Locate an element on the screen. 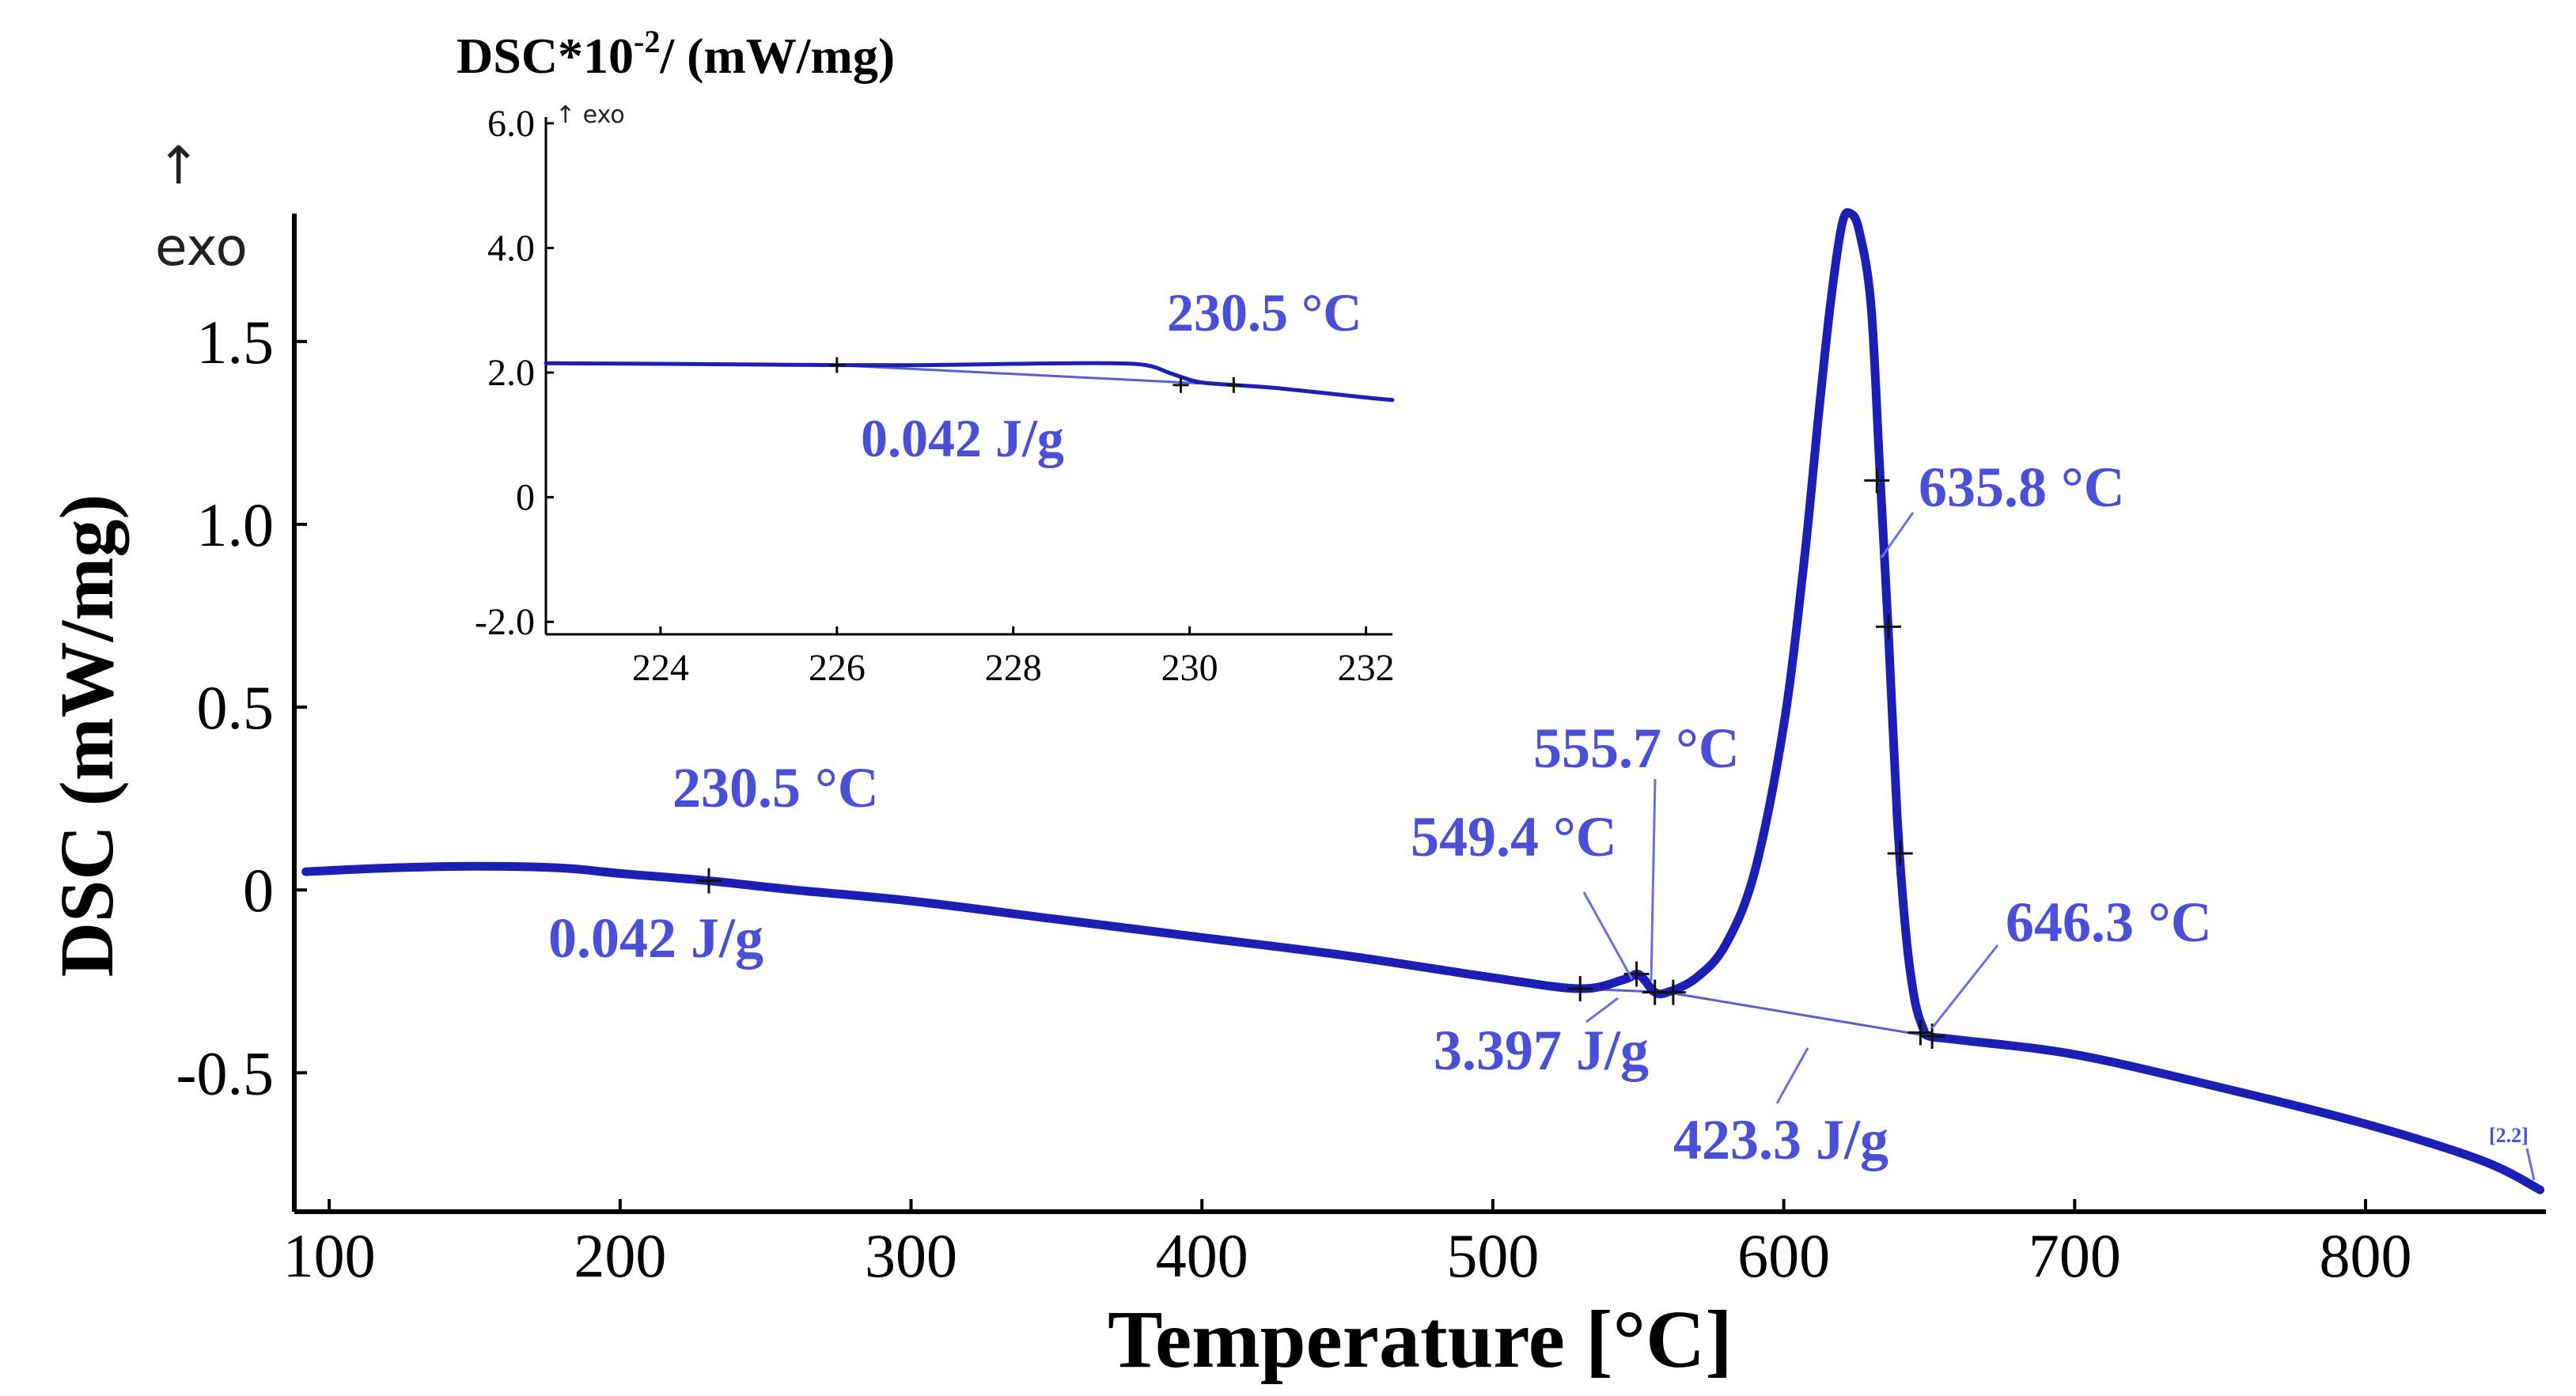 This screenshot has height=1396, width=2576. onset-230-label: 230.5 °C is located at coordinates (775, 787).